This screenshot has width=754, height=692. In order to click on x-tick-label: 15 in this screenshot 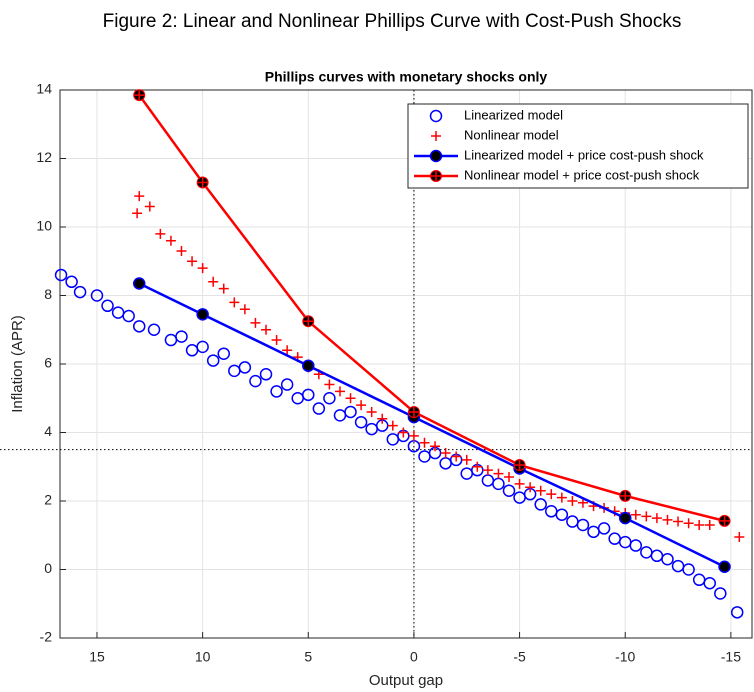, I will do `click(97, 657)`.